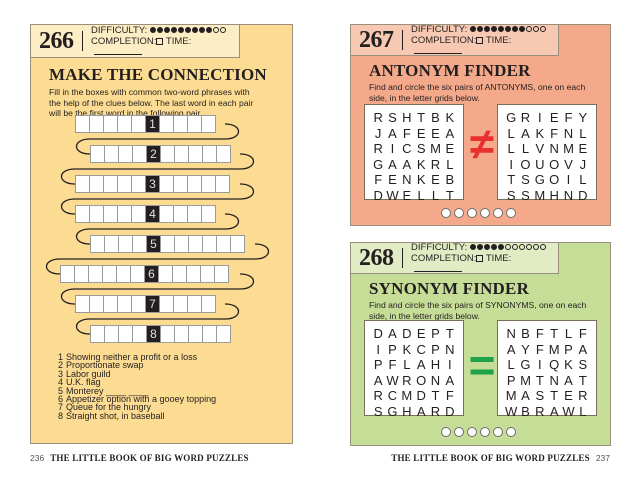 The height and width of the screenshot is (480, 640). What do you see at coordinates (568, 411) in the screenshot?
I see `grid-letter: W` at bounding box center [568, 411].